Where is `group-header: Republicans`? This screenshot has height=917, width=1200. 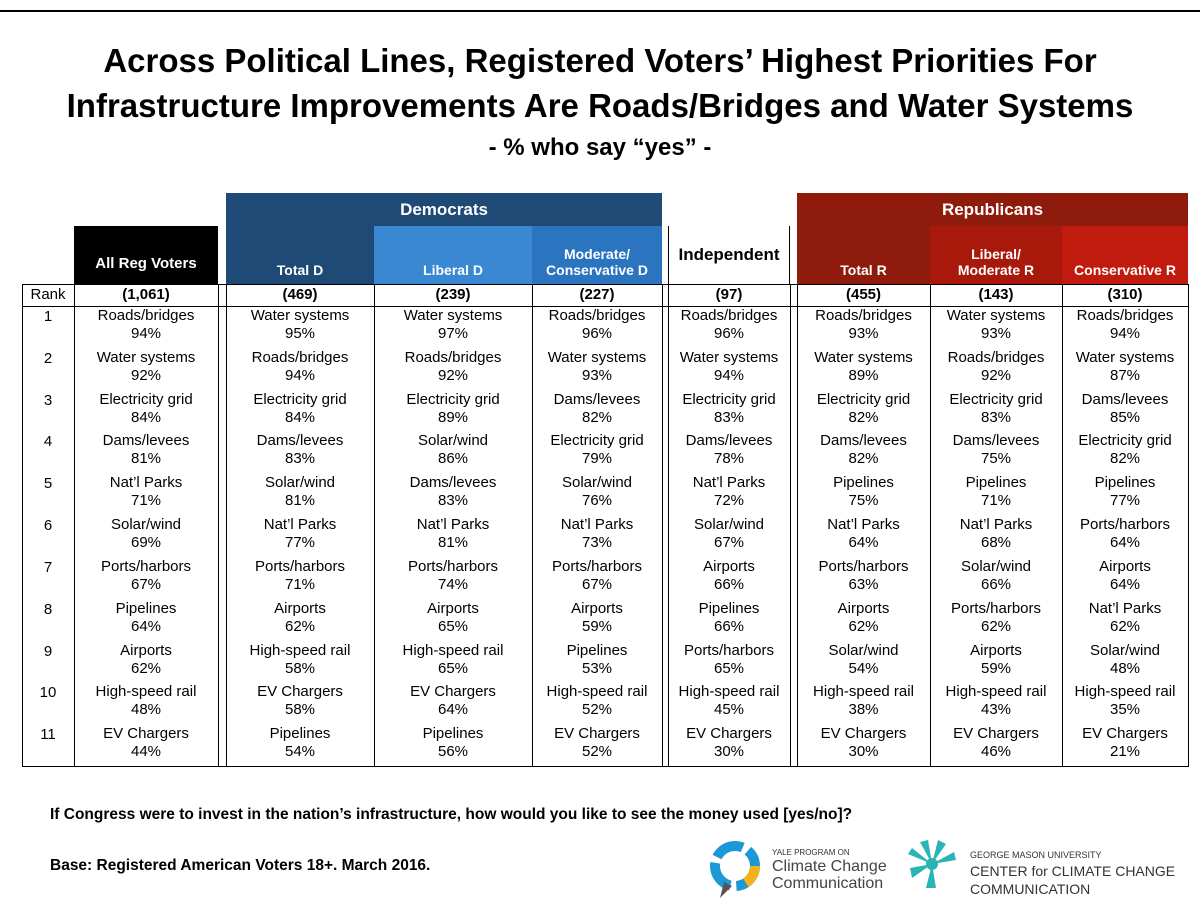
group-header: Republicans is located at coordinates (992, 209).